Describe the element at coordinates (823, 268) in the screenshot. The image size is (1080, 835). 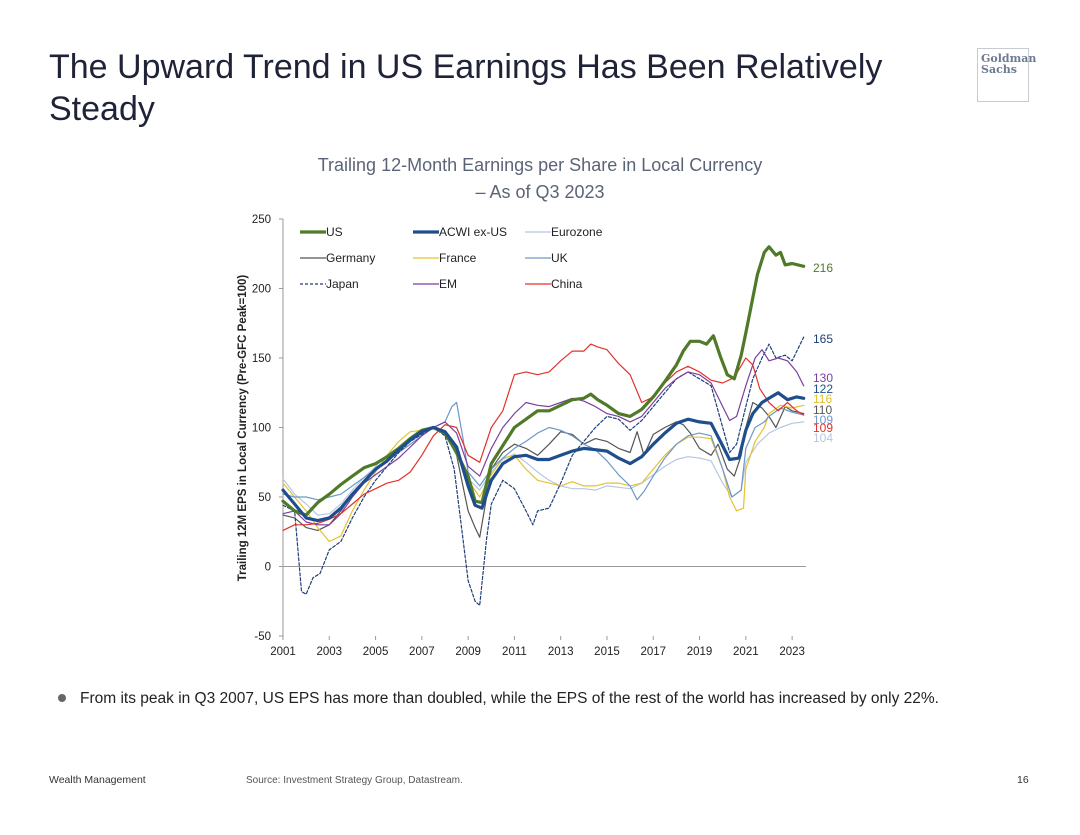
I see `end-label-us: 216` at that location.